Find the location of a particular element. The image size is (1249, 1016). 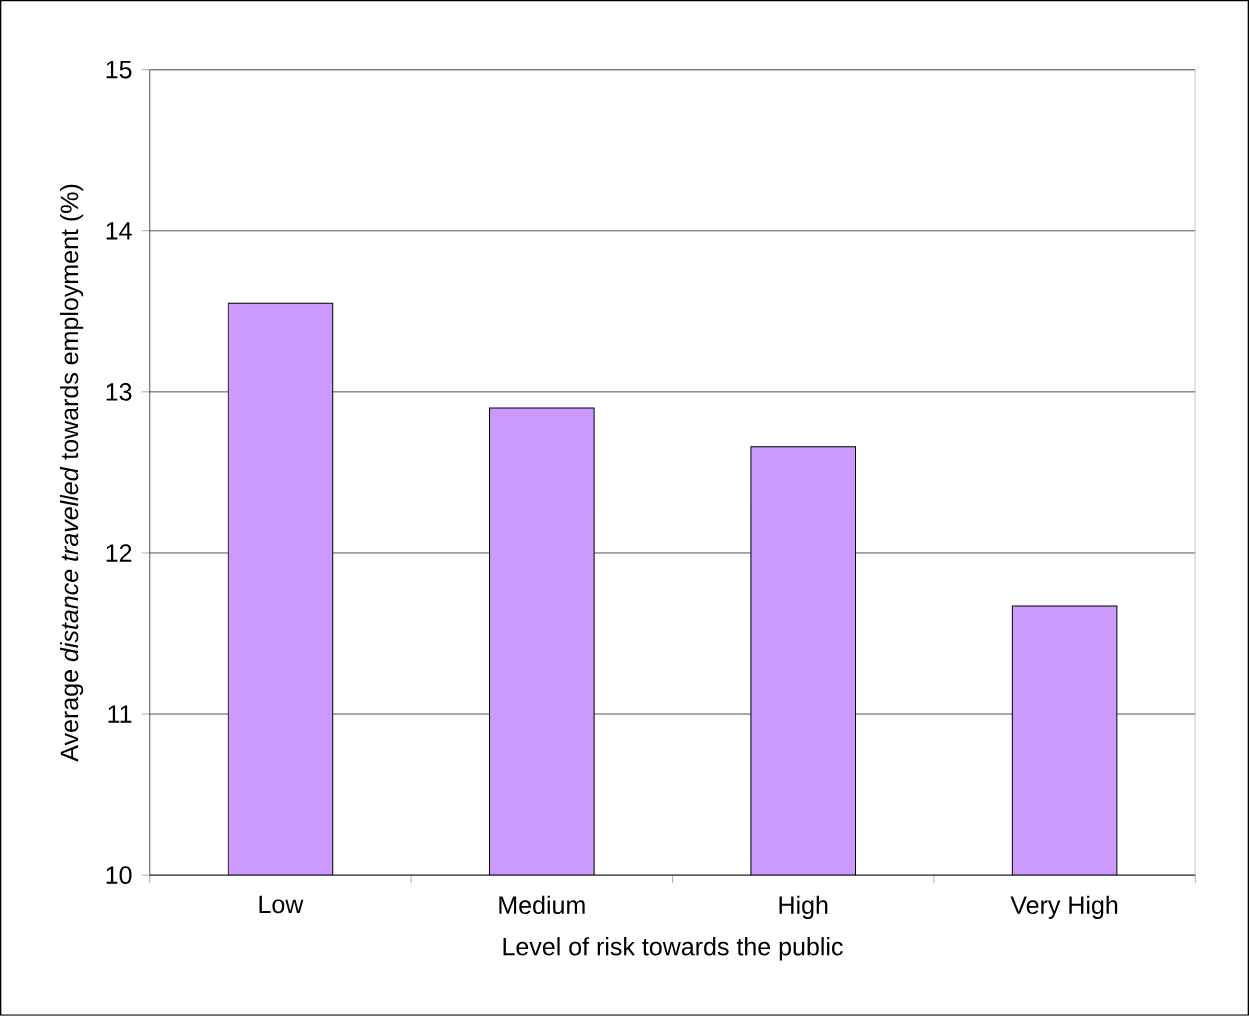

x-tick-label: Very High is located at coordinates (1064, 907).